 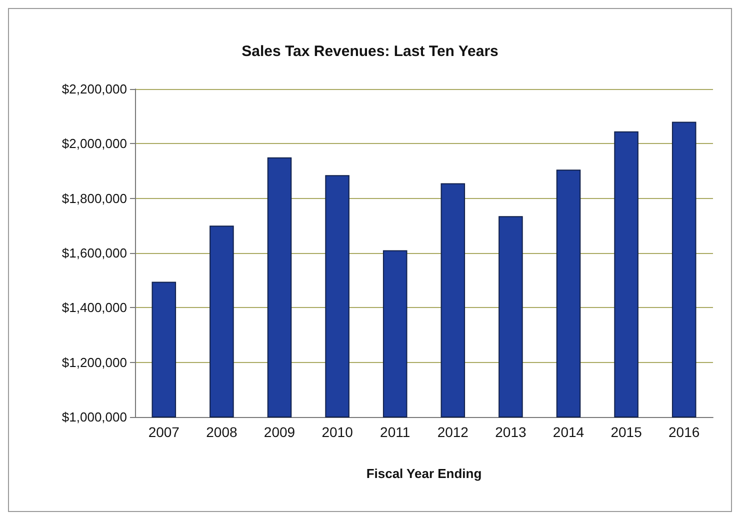 I want to click on x-tick-label: 2009, so click(x=280, y=432).